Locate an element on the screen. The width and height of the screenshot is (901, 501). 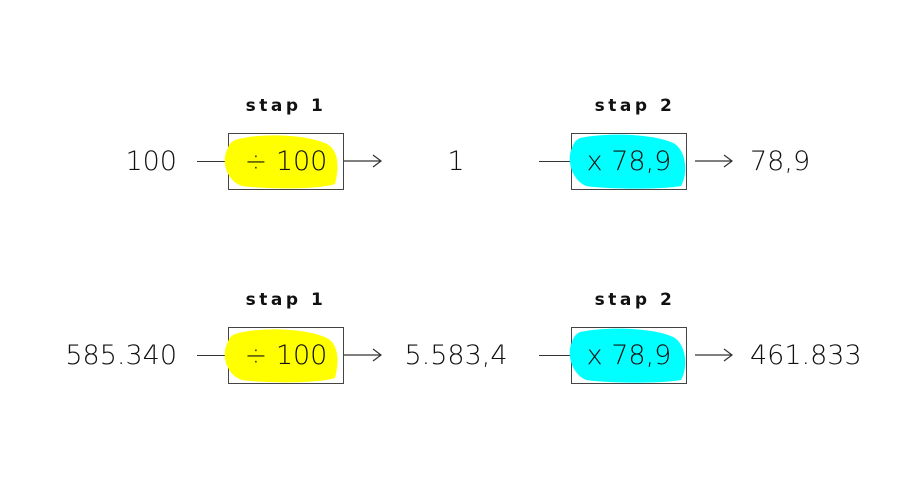
output-value: 461.833 is located at coordinates (806, 355).